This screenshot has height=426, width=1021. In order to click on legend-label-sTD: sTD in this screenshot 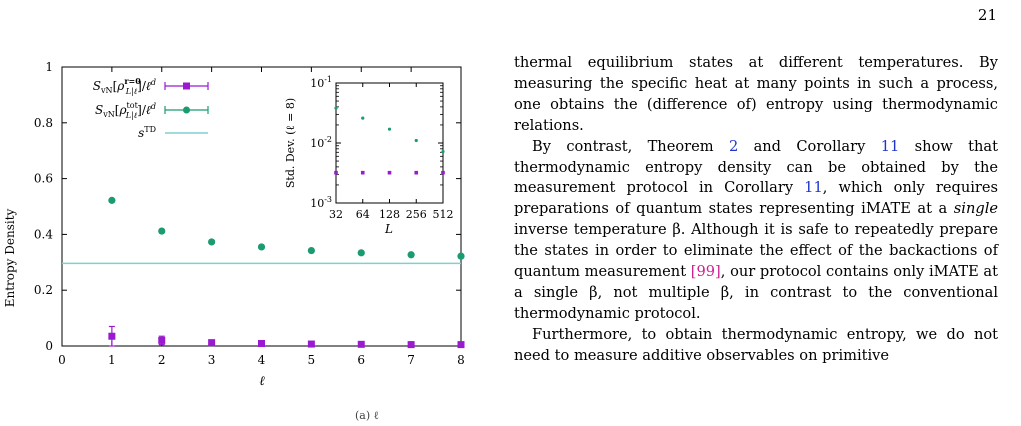, I will do `click(147, 132)`.